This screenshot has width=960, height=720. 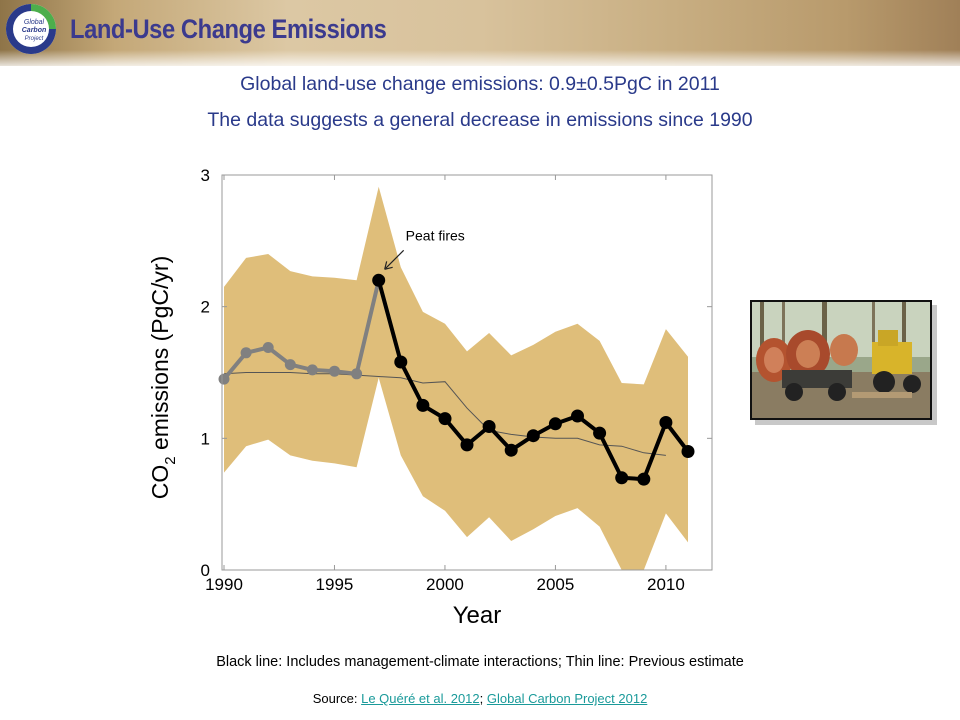 What do you see at coordinates (170, 460) in the screenshot?
I see `y-axis-label-subscript: 2` at bounding box center [170, 460].